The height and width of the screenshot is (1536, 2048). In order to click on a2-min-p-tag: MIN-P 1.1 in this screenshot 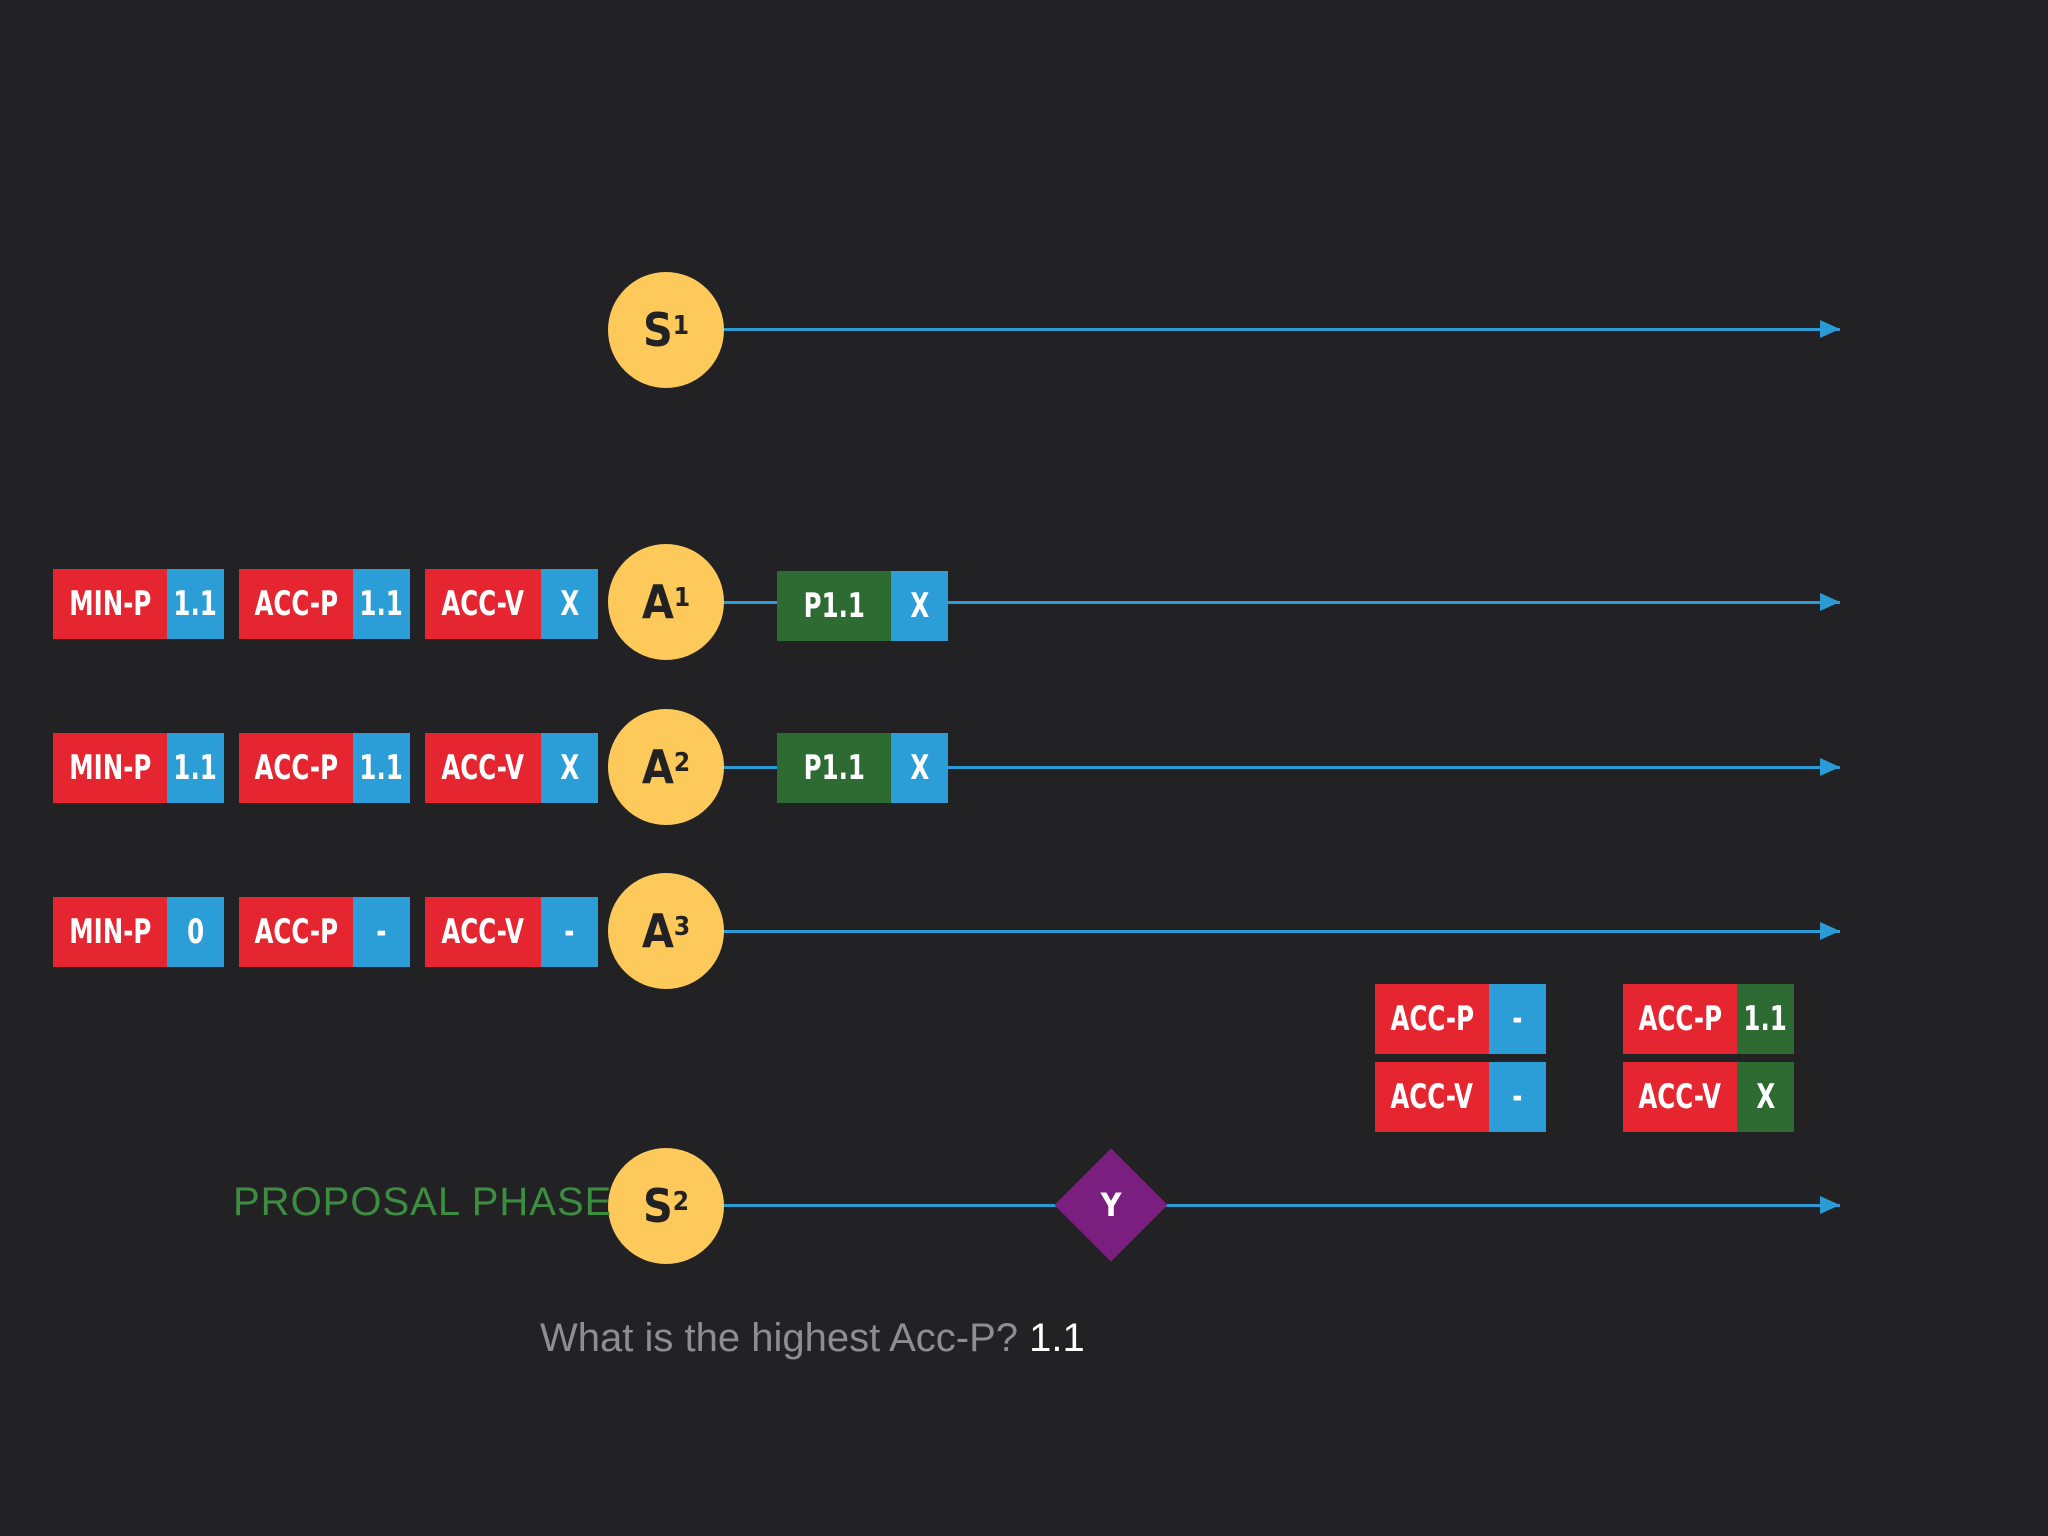, I will do `click(138, 768)`.